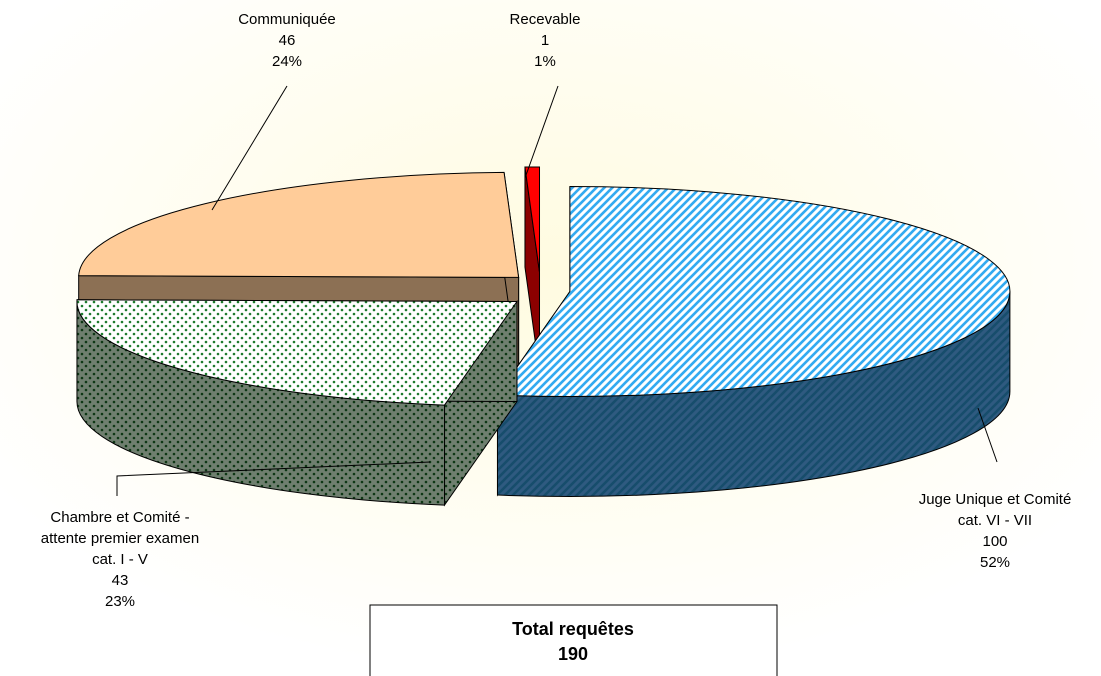 The height and width of the screenshot is (676, 1101). Describe the element at coordinates (119, 517) in the screenshot. I see `category-label: Chambre et Comité -` at that location.